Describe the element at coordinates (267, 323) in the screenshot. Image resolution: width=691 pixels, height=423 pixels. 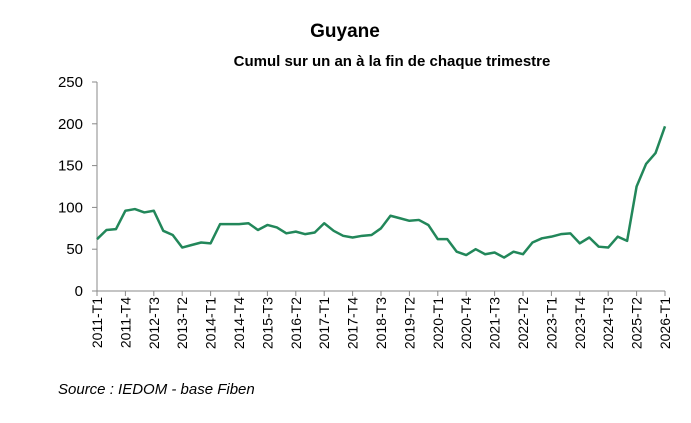
I see `x-tick-label: 2015-T3` at that location.